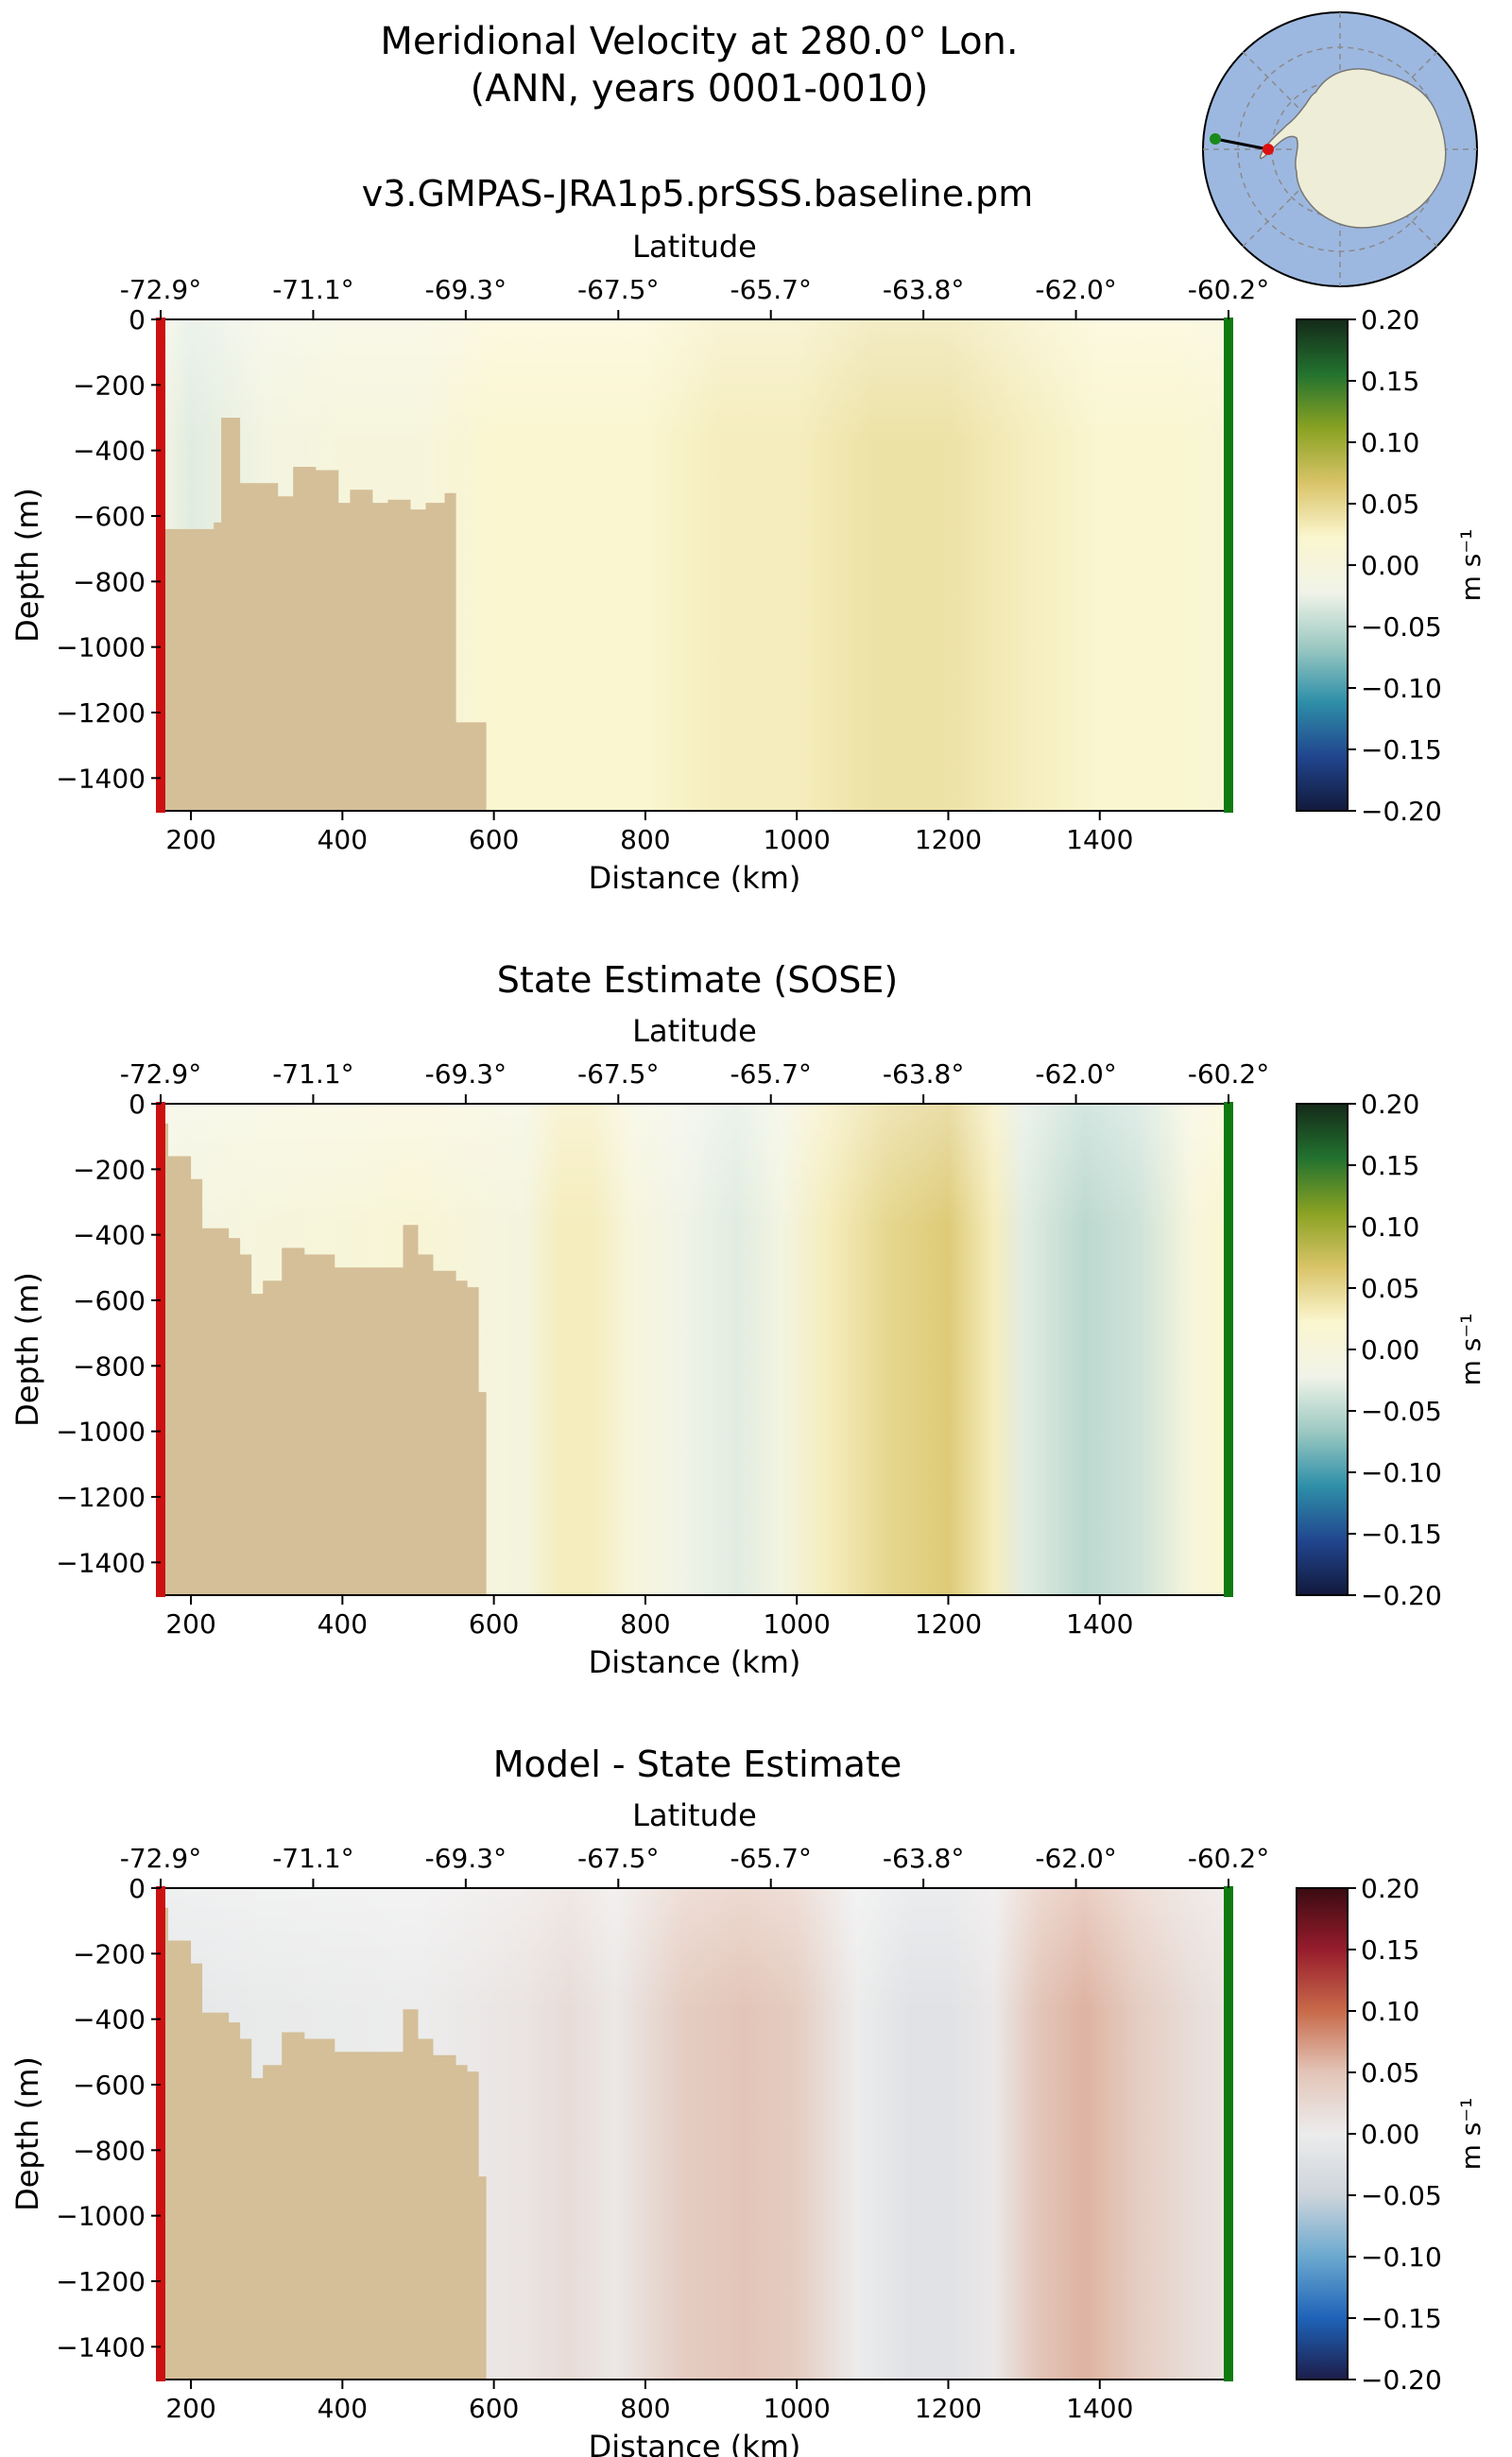  What do you see at coordinates (697, 980) in the screenshot?
I see `panel-title: State Estimate (SOSE)` at bounding box center [697, 980].